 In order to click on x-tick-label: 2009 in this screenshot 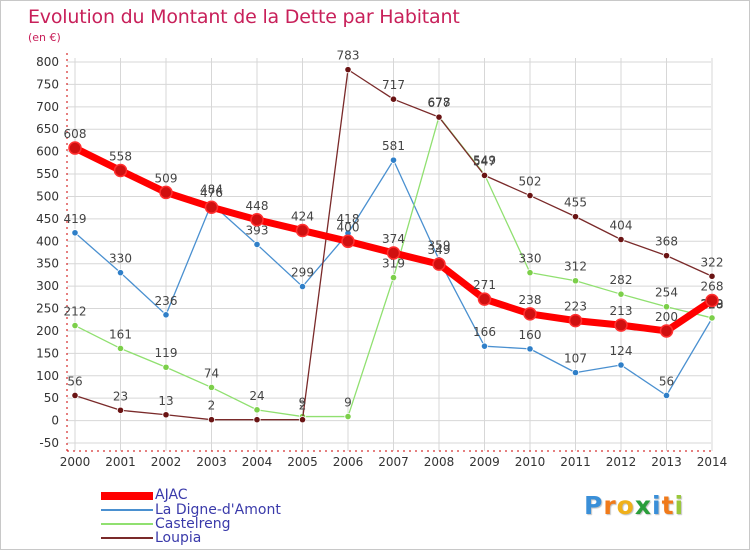, I will do `click(484, 462)`.